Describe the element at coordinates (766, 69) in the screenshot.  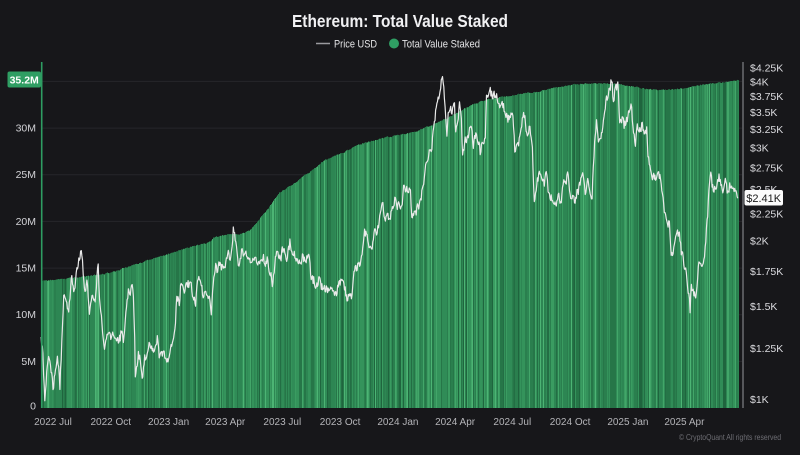
I see `svg-text: $4.25K` at that location.